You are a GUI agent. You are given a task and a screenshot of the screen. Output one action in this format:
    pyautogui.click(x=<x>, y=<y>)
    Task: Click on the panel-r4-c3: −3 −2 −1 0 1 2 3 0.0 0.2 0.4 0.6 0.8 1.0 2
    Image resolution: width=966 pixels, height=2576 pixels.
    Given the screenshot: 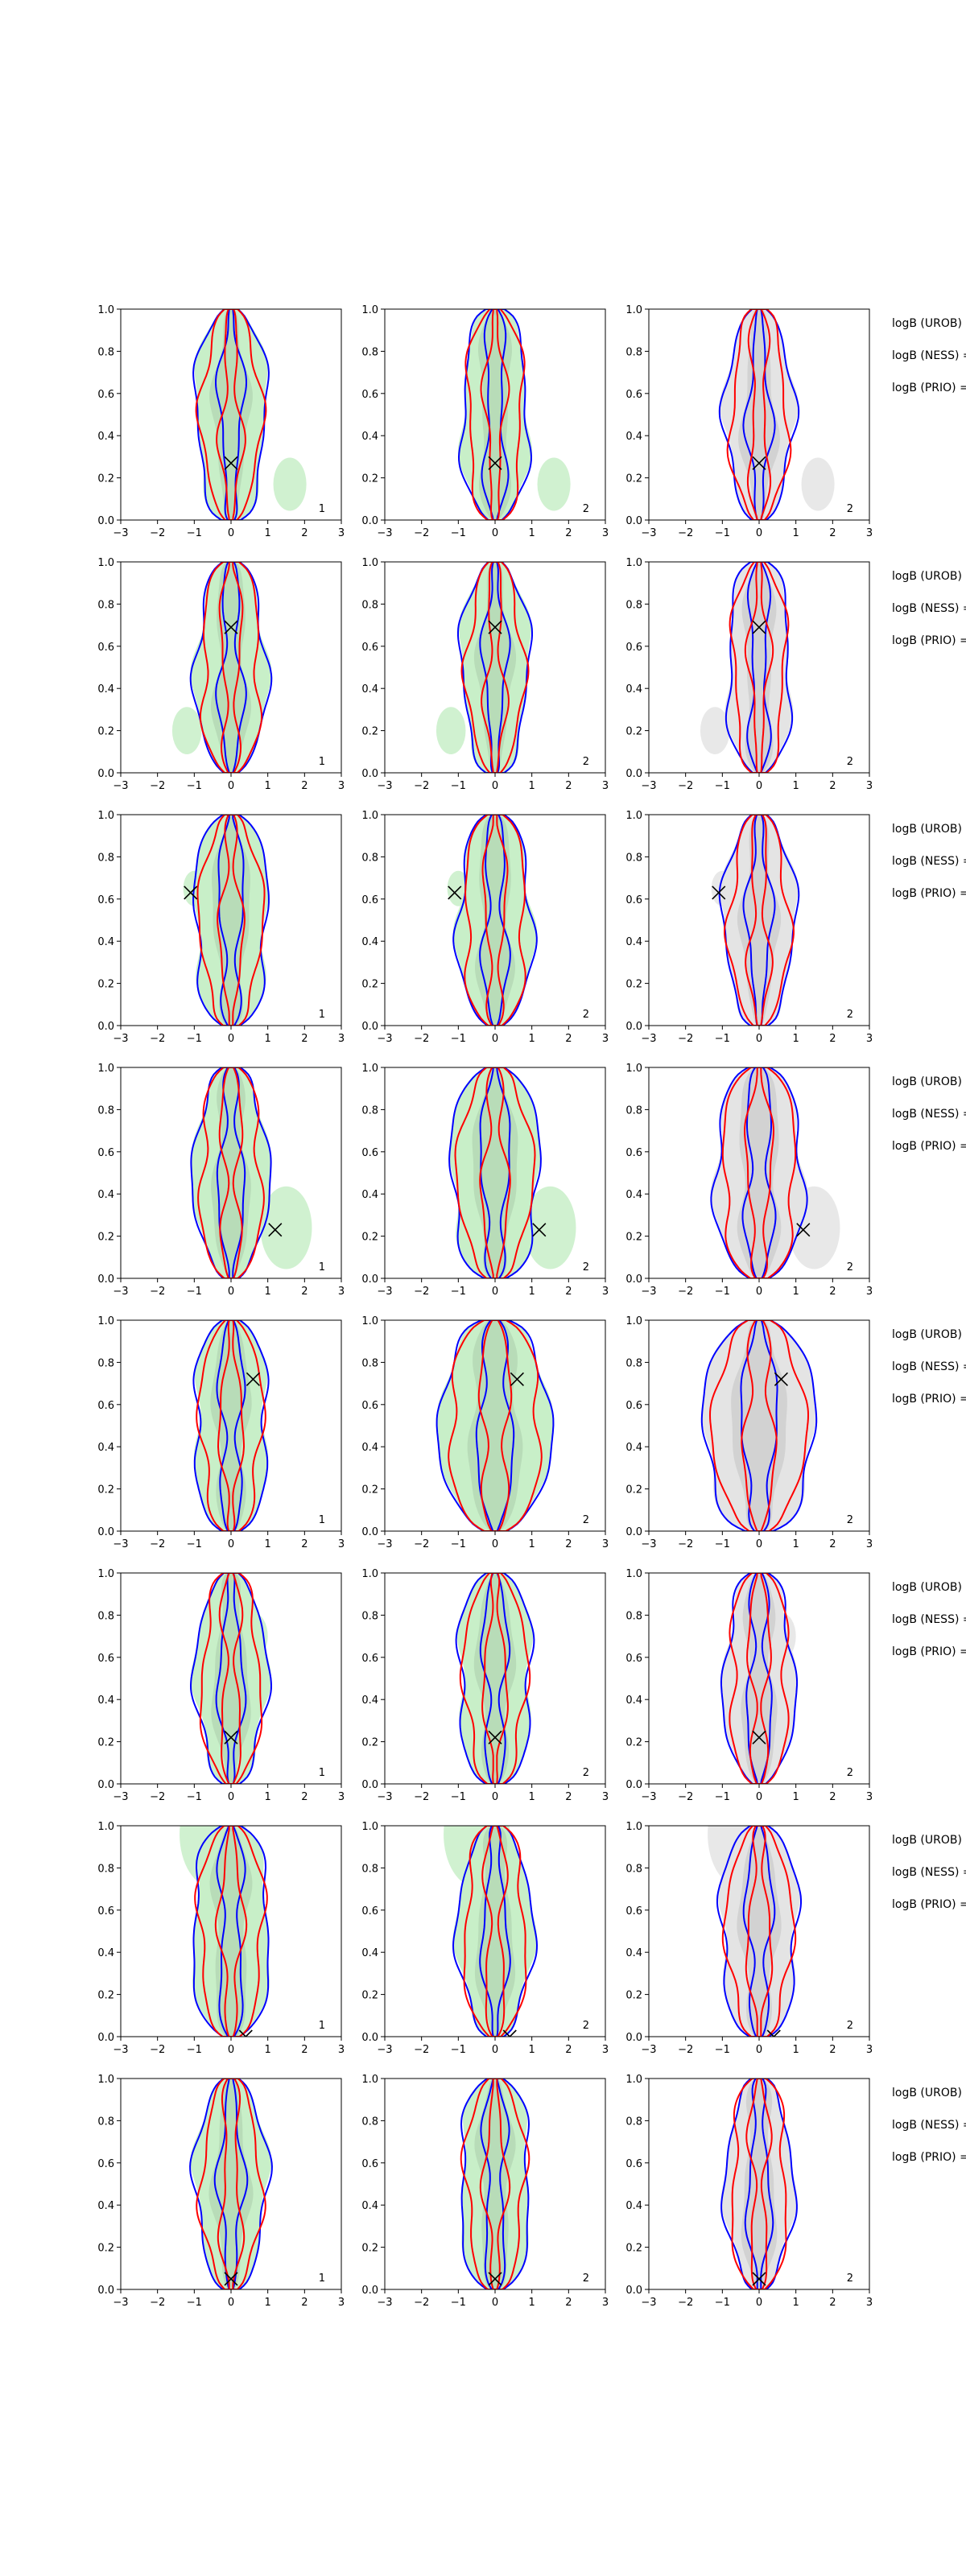 What is the action you would take?
    pyautogui.click(x=749, y=1180)
    